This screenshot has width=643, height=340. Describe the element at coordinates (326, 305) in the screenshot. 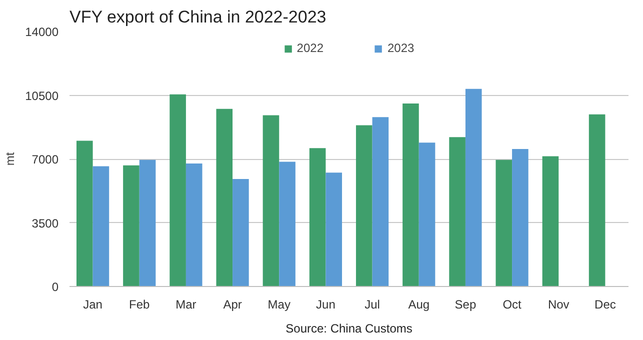

I see `x-tick-label: Jun` at that location.